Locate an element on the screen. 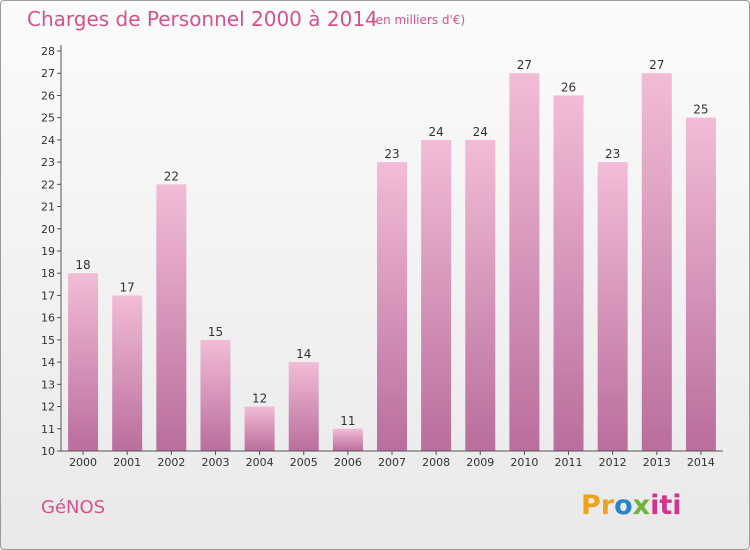  bar-2014 is located at coordinates (700, 284).